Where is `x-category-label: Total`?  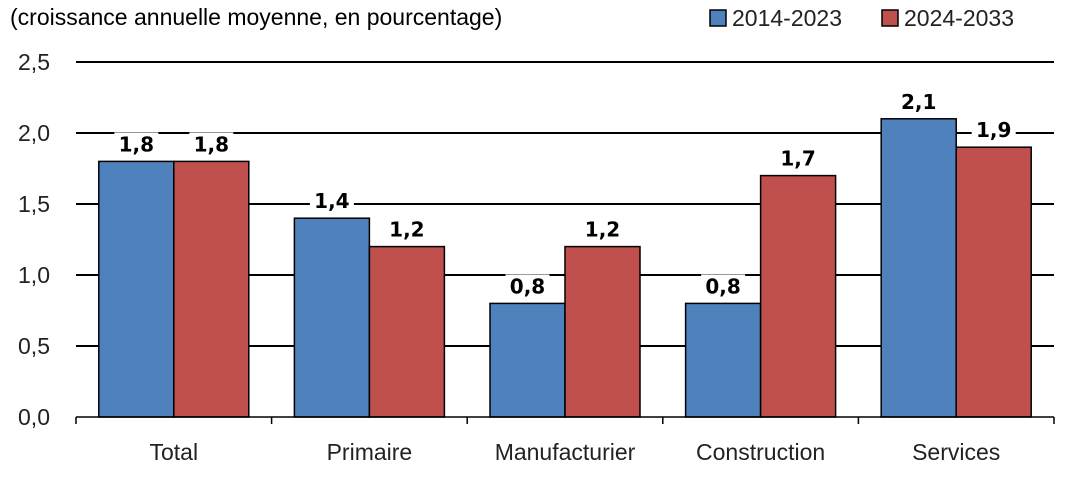
x-category-label: Total is located at coordinates (174, 452).